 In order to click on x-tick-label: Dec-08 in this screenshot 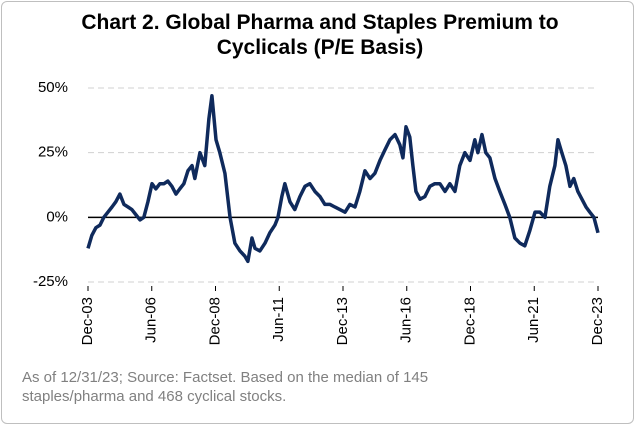, I will do `click(214, 321)`.